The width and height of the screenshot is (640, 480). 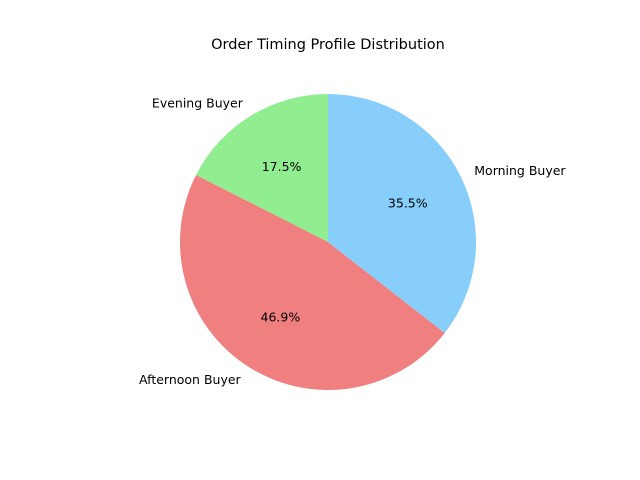 What do you see at coordinates (402, 213) in the screenshot?
I see `pie-slice-morning-buyer` at bounding box center [402, 213].